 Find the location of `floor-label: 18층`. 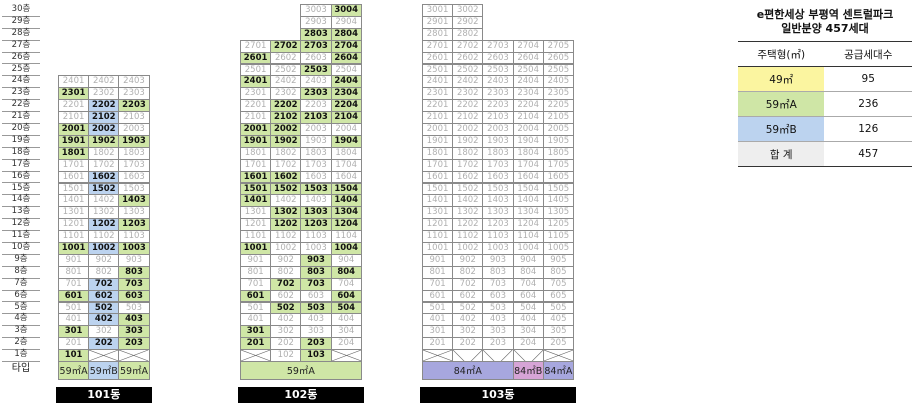

floor-label: 18층 is located at coordinates (21, 153).